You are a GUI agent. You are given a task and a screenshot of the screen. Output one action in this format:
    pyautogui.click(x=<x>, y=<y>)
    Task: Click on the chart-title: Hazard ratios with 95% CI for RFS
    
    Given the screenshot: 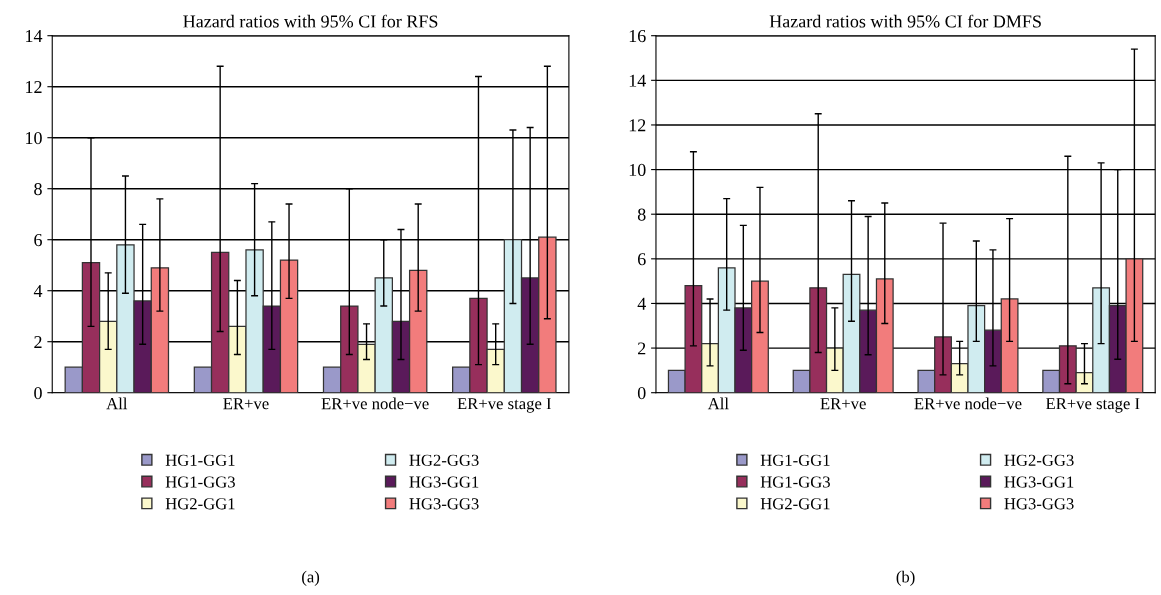 What is the action you would take?
    pyautogui.click(x=310, y=21)
    